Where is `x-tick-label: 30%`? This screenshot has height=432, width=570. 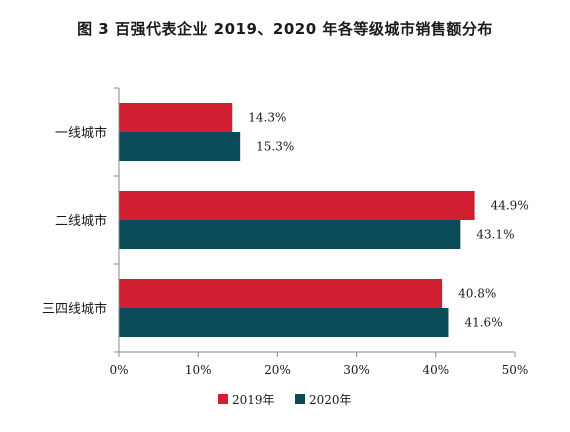 x-tick-label: 30% is located at coordinates (356, 370).